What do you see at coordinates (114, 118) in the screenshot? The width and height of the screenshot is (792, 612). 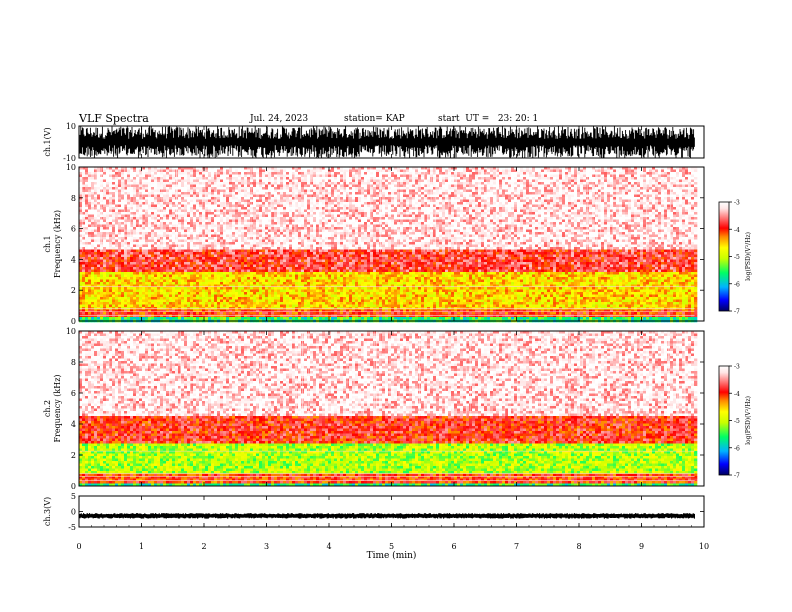 I see `chart-title: VLF Spectra` at bounding box center [114, 118].